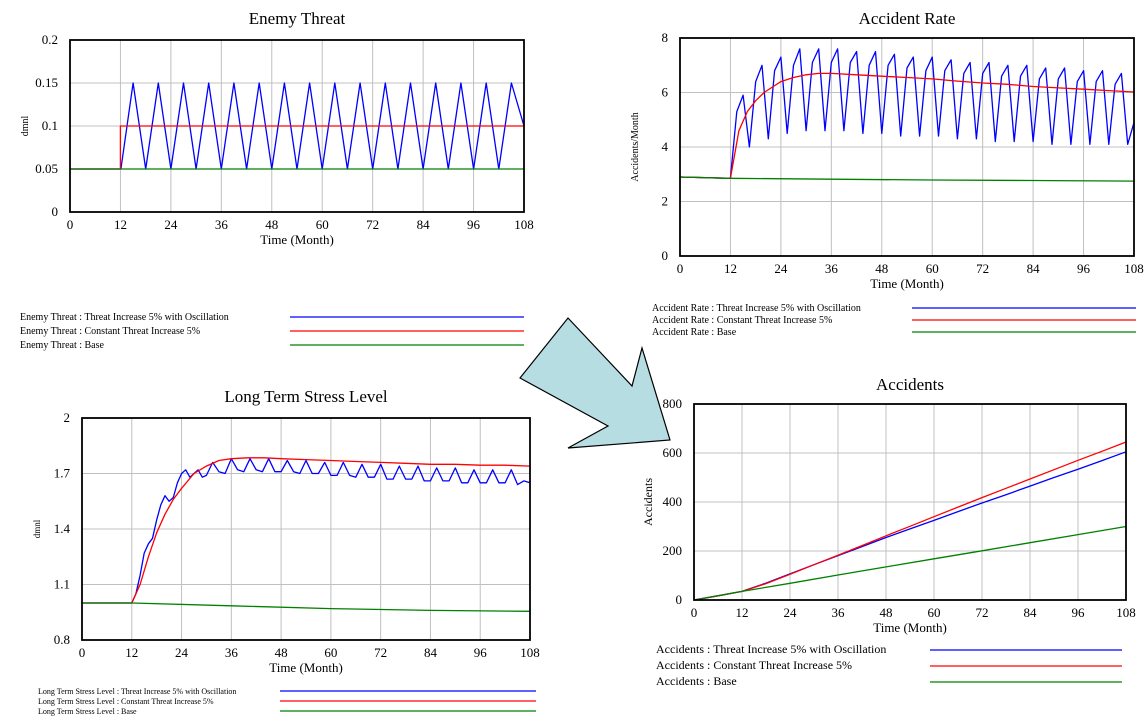  Describe the element at coordinates (62, 473) in the screenshot. I see `y-tick-label: 1.7` at that location.